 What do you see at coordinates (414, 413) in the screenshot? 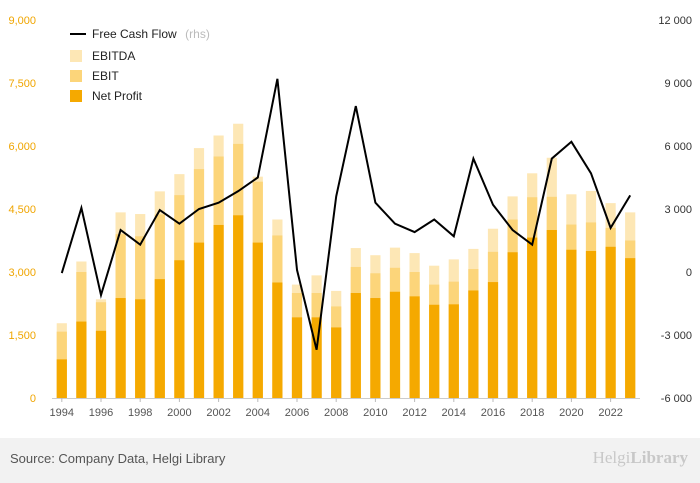
I see `x-tick-label: 2012` at bounding box center [414, 413].